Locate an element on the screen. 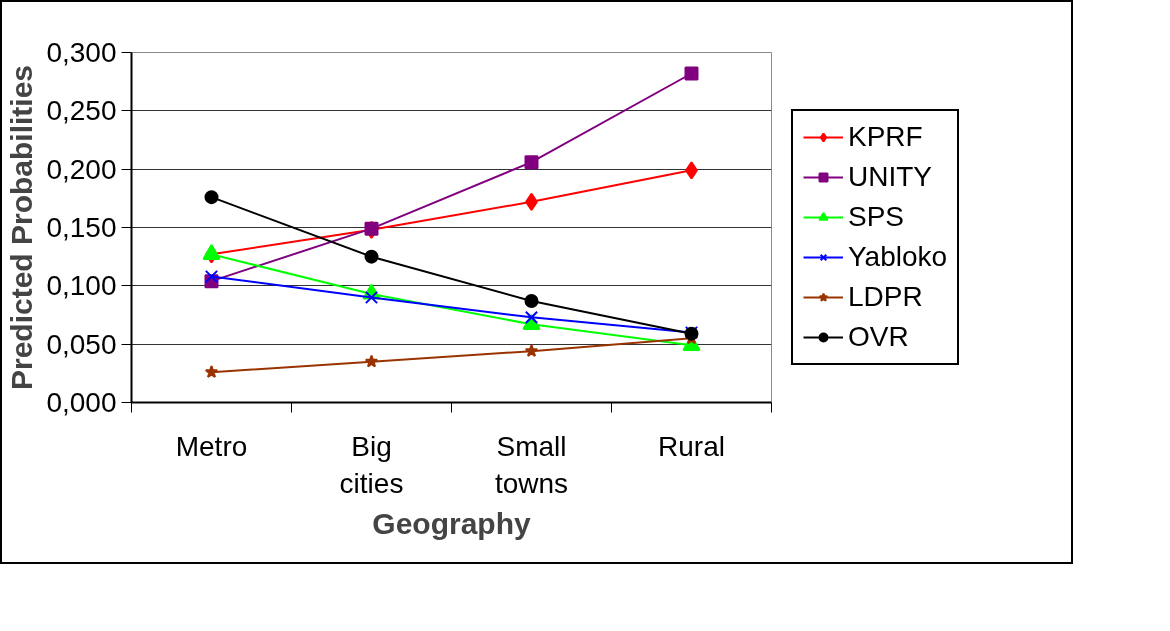 The width and height of the screenshot is (1170, 631). x-tick-label: Metro is located at coordinates (211, 446).